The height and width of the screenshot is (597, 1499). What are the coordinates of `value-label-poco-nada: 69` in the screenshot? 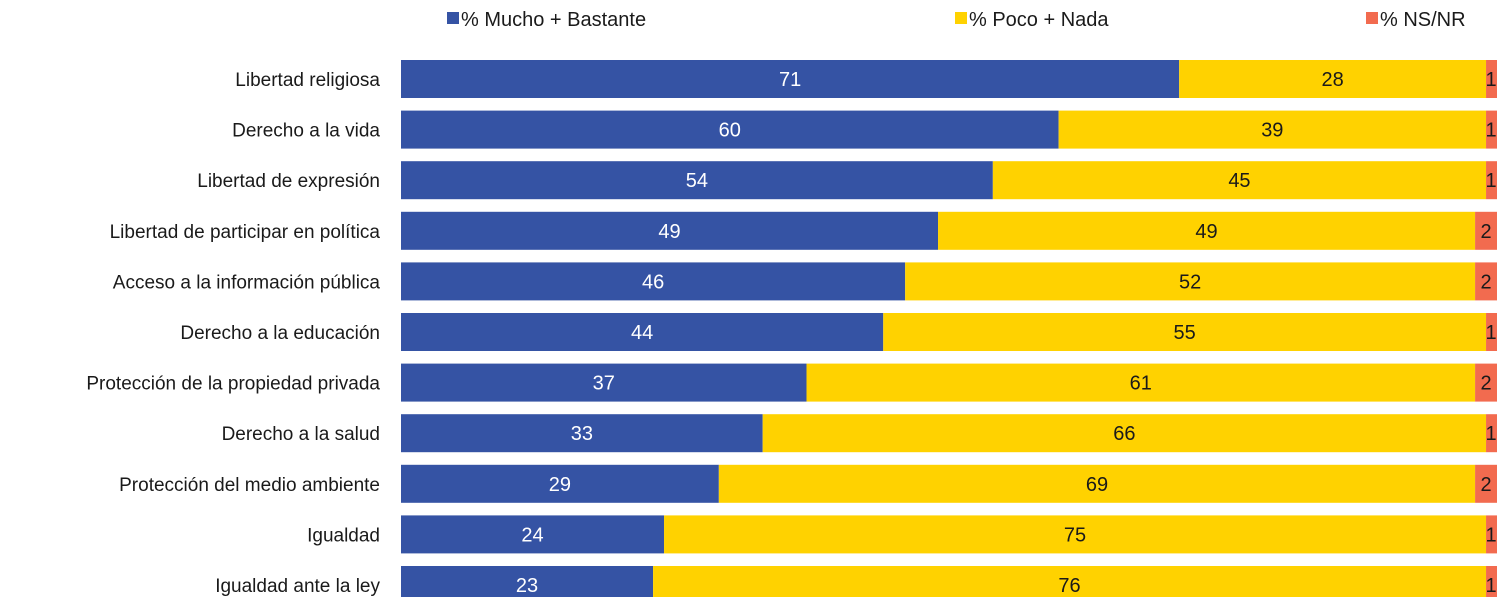 It's located at (1097, 485).